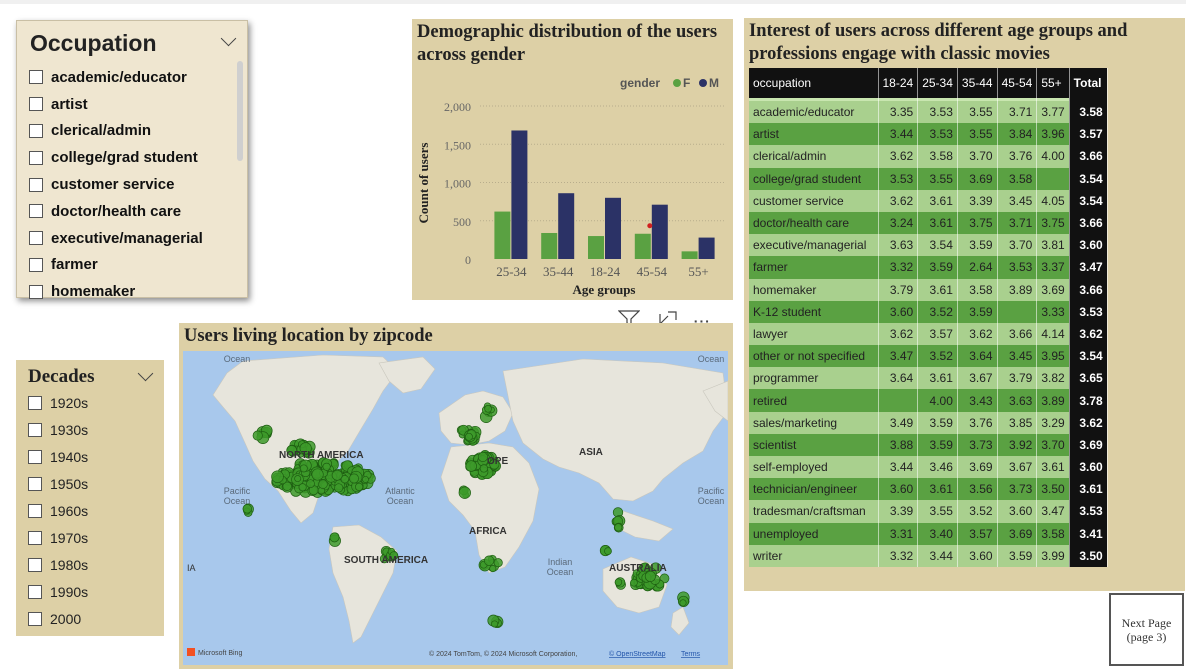 The image size is (1186, 669). I want to click on decade-item: 1990s, so click(58, 591).